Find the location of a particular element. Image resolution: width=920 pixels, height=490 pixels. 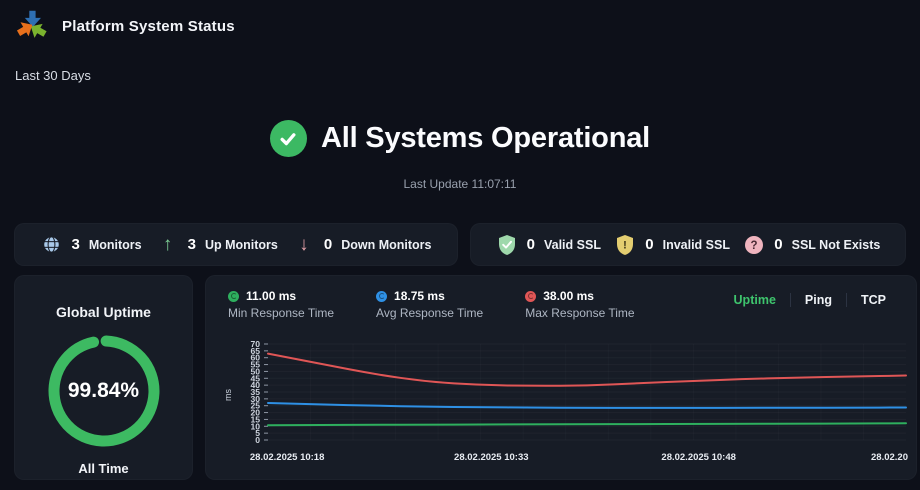

period-label: Last 30 Days is located at coordinates (53, 75).